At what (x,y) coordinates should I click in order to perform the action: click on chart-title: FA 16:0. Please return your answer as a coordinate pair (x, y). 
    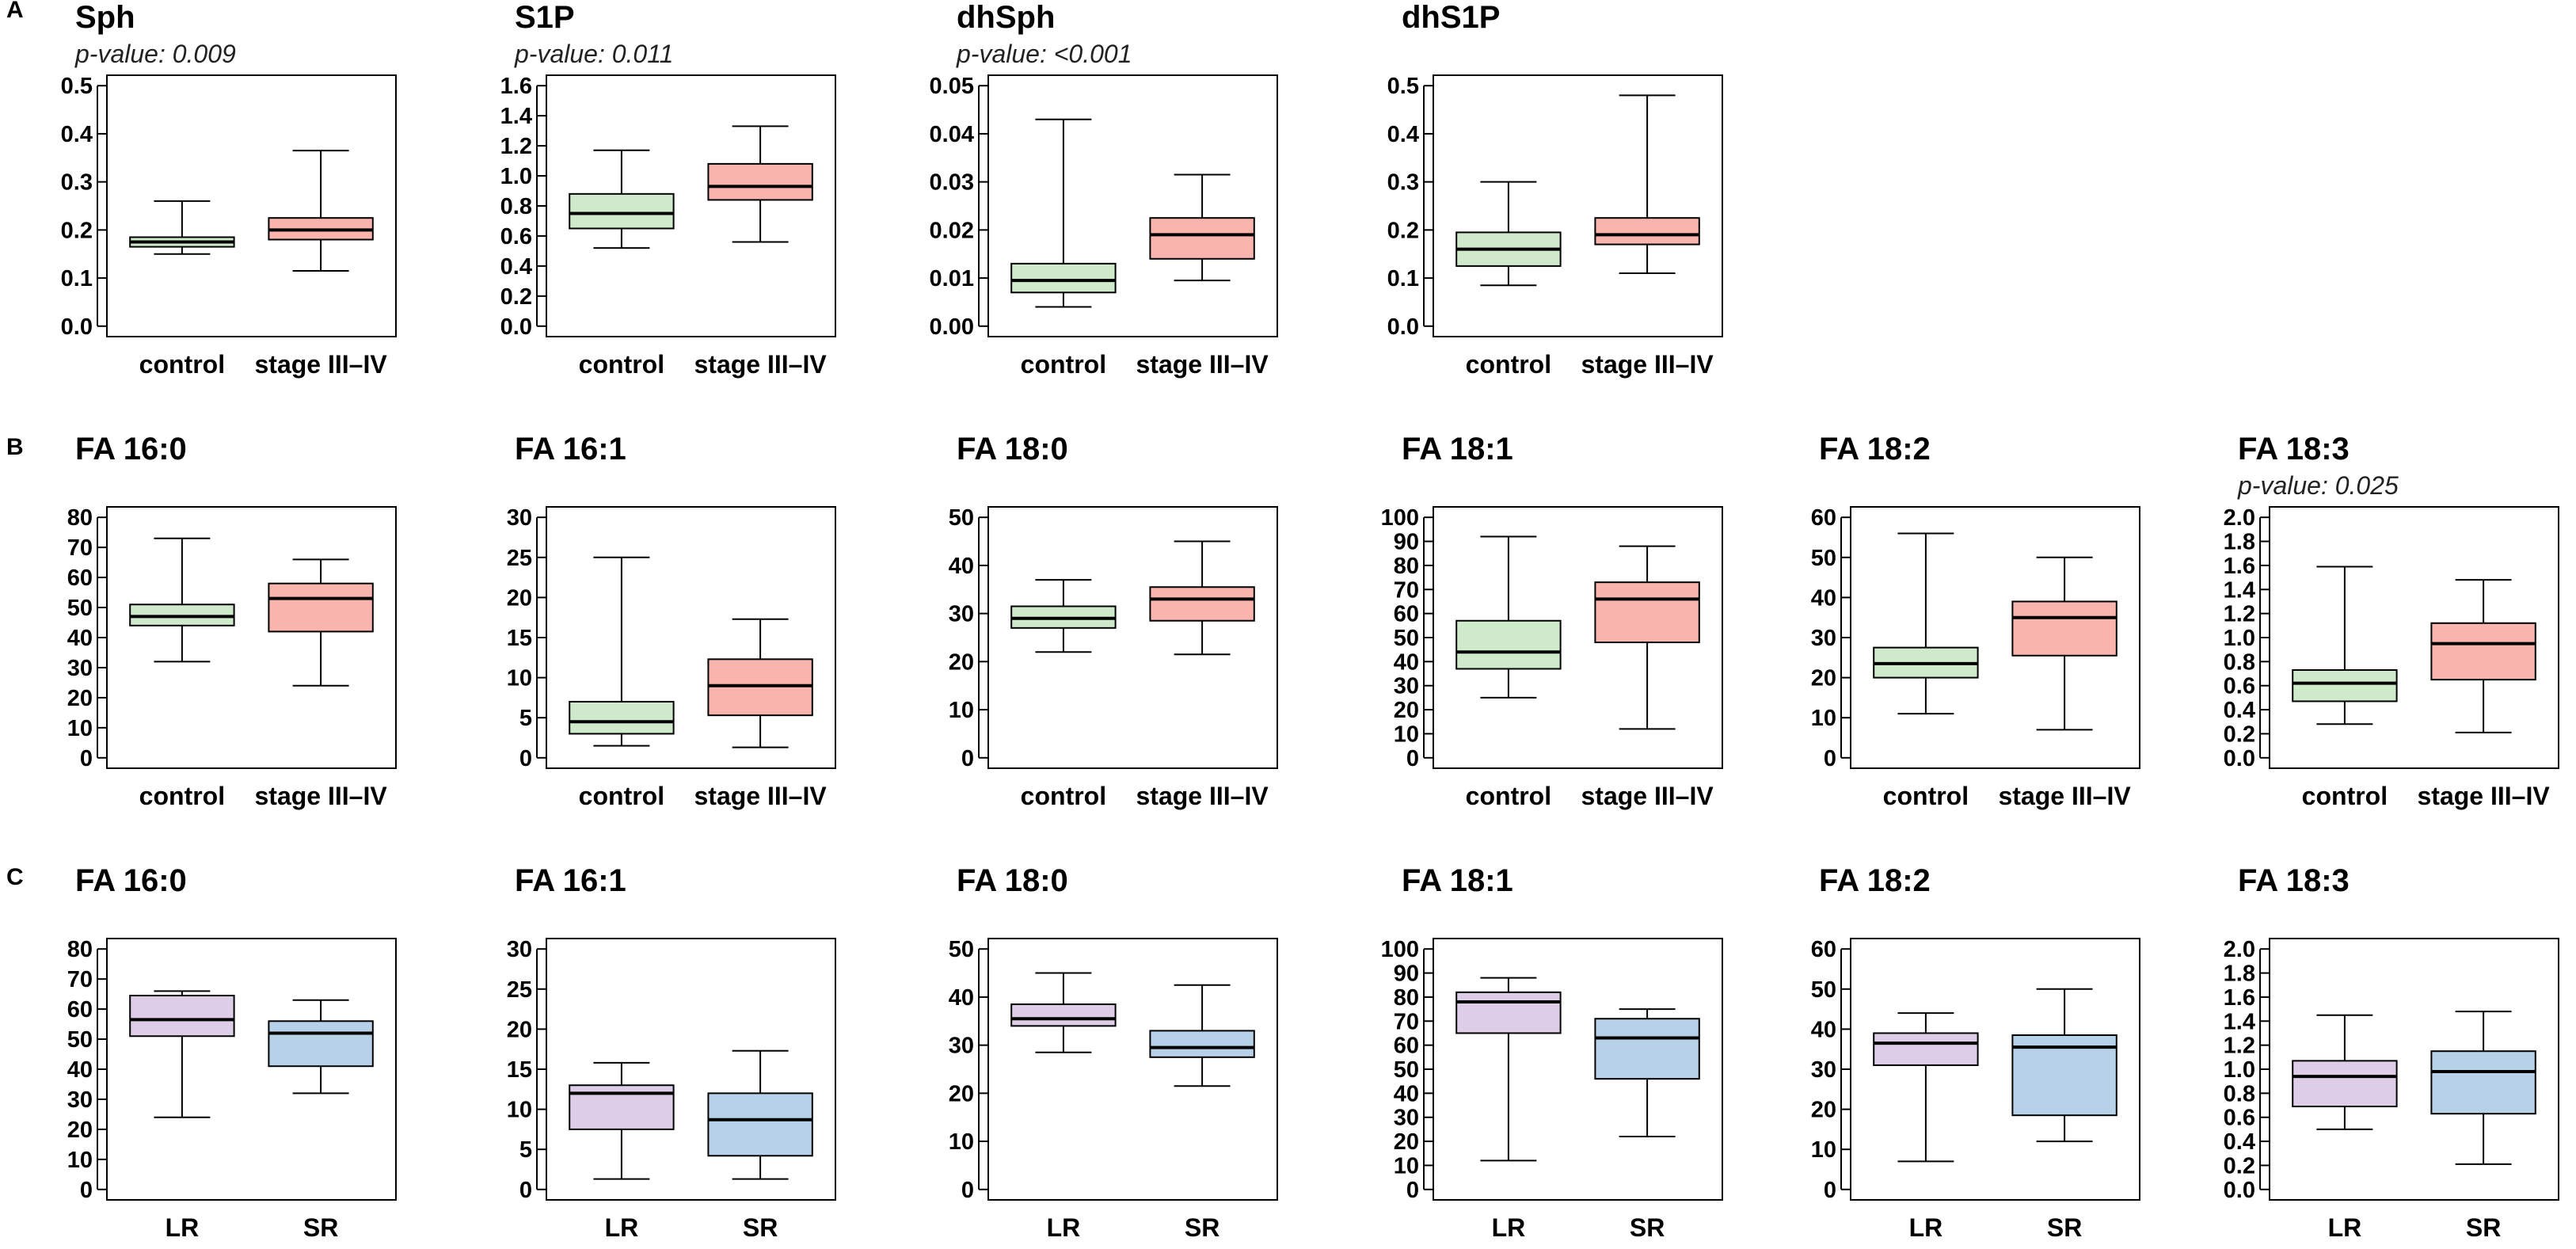
    Looking at the image, I should click on (131, 449).